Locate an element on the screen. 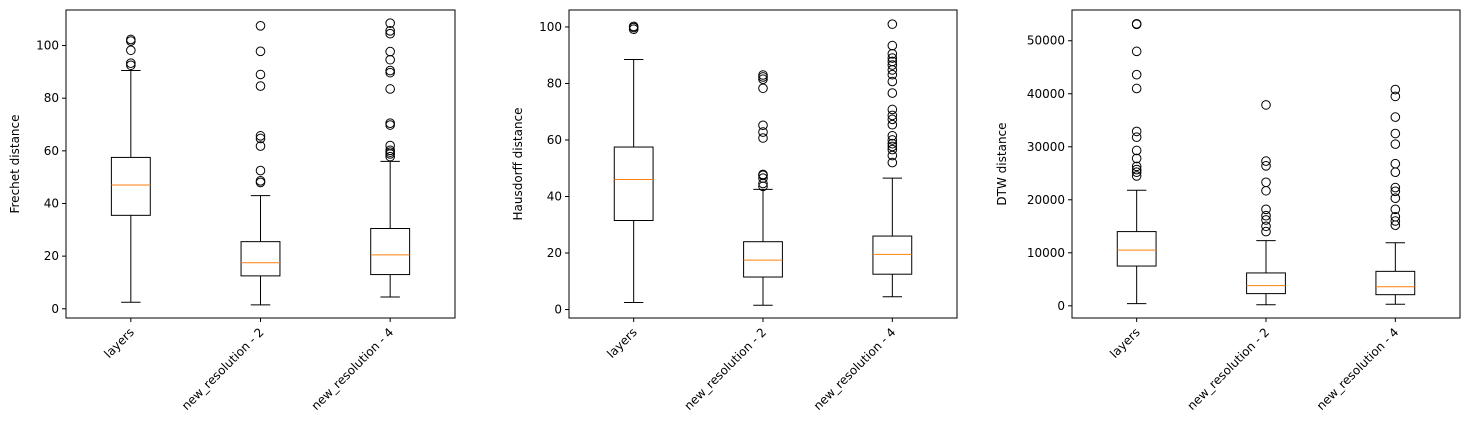  y-tick-label: 60 is located at coordinates (51, 151).